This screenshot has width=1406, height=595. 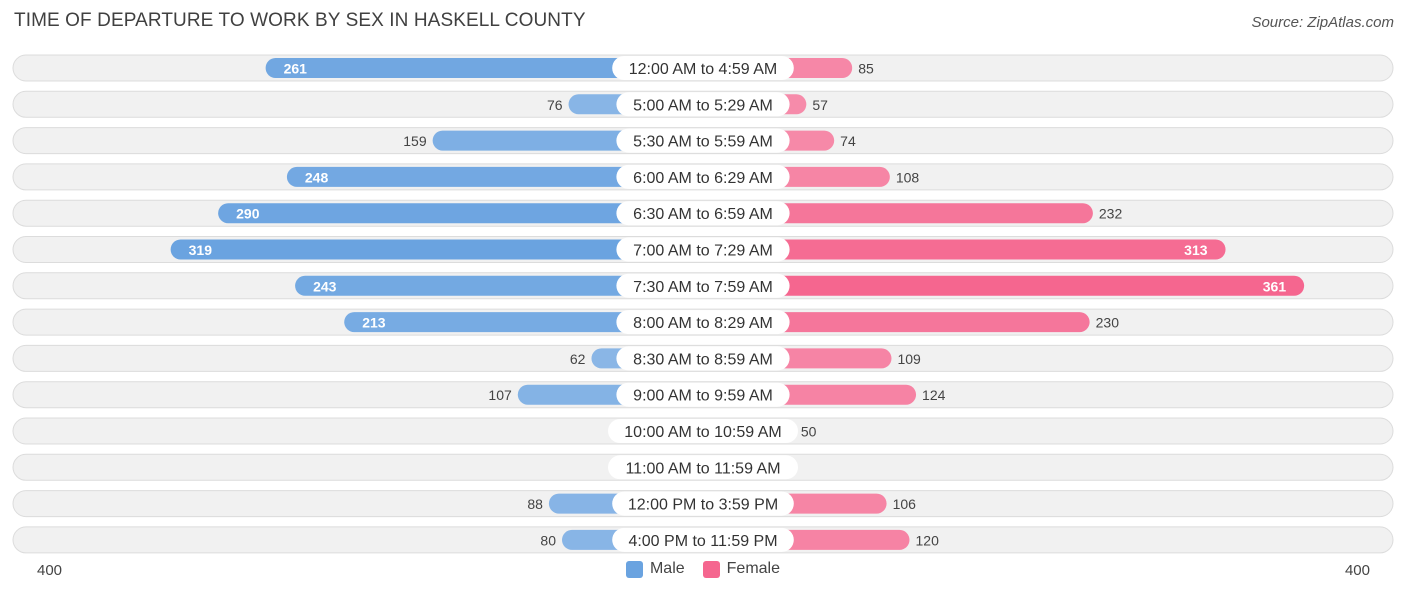 What do you see at coordinates (535, 504) in the screenshot?
I see `male-value-label: 88` at bounding box center [535, 504].